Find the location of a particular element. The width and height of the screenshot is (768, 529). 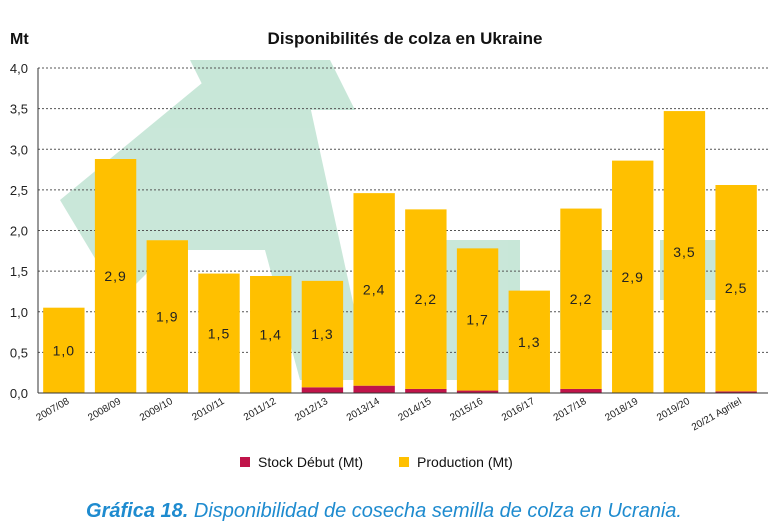

x-tick-label: 2014/15 is located at coordinates (415, 410).